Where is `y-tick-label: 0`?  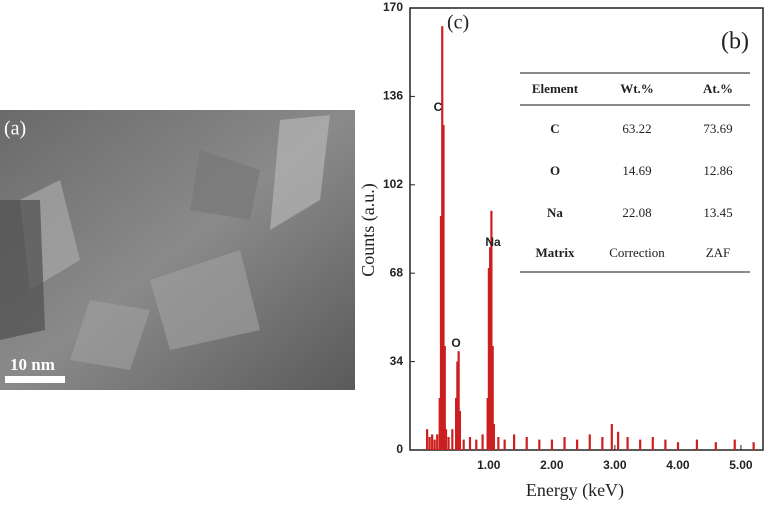 y-tick-label: 0 is located at coordinates (399, 449).